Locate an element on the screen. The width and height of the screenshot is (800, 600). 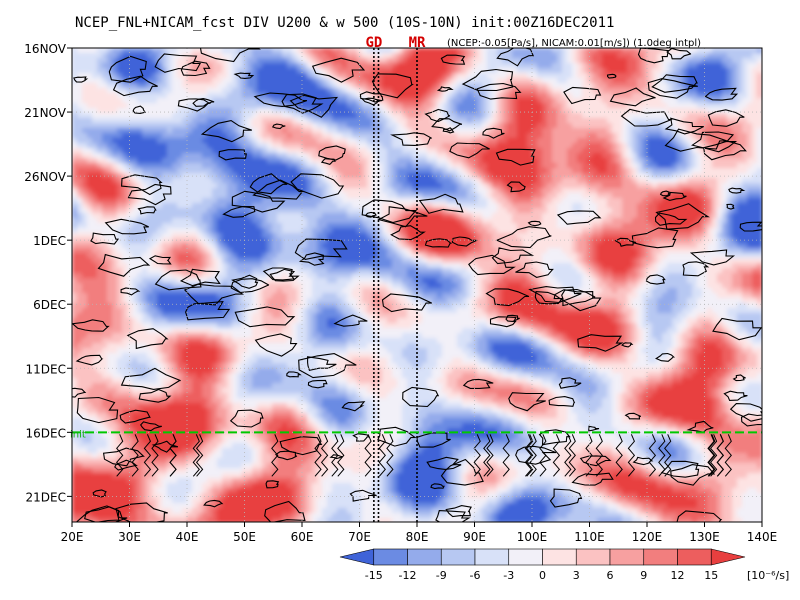
x-tick-label: 130E is located at coordinates (704, 537).